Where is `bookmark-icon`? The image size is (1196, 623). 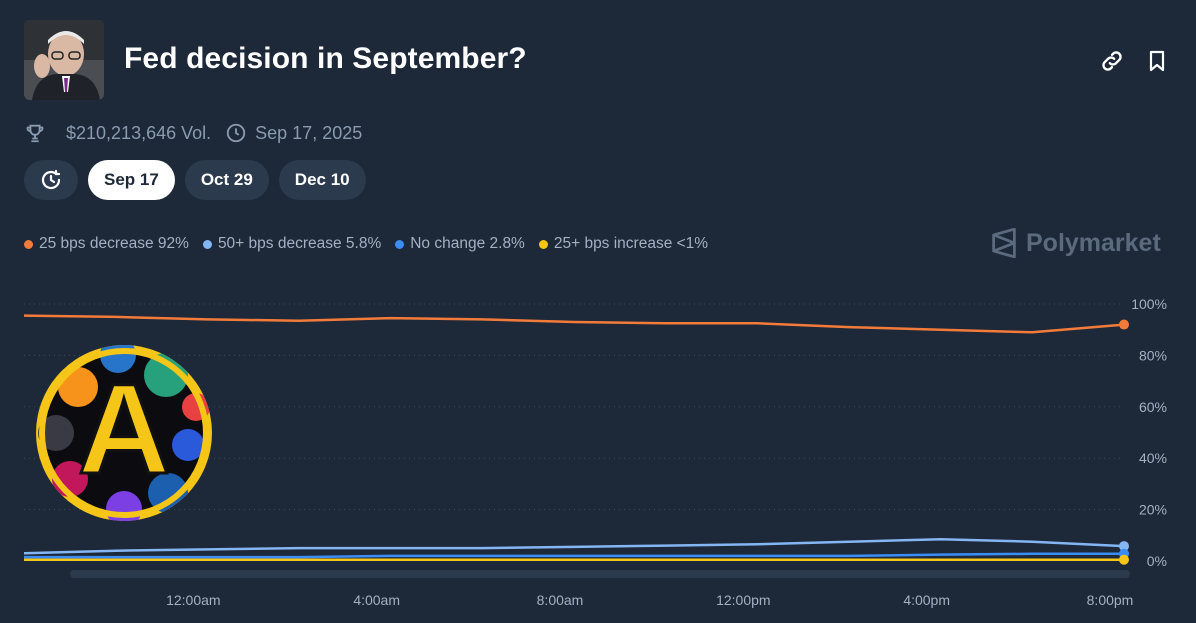 bookmark-icon is located at coordinates (1158, 61).